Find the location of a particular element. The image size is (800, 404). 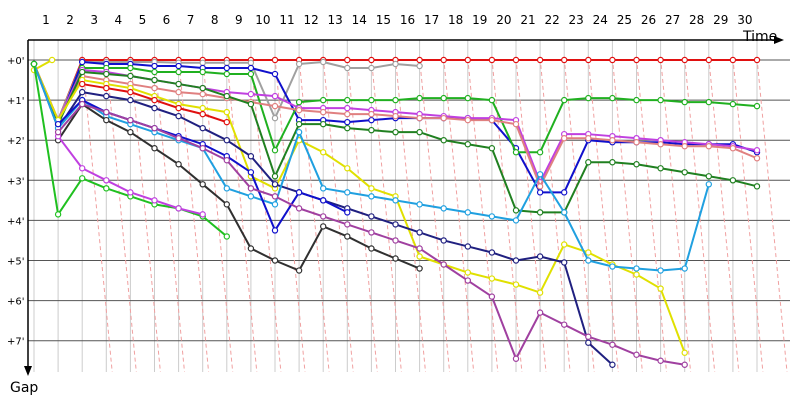

x-tick-label: 16 is located at coordinates (407, 20).